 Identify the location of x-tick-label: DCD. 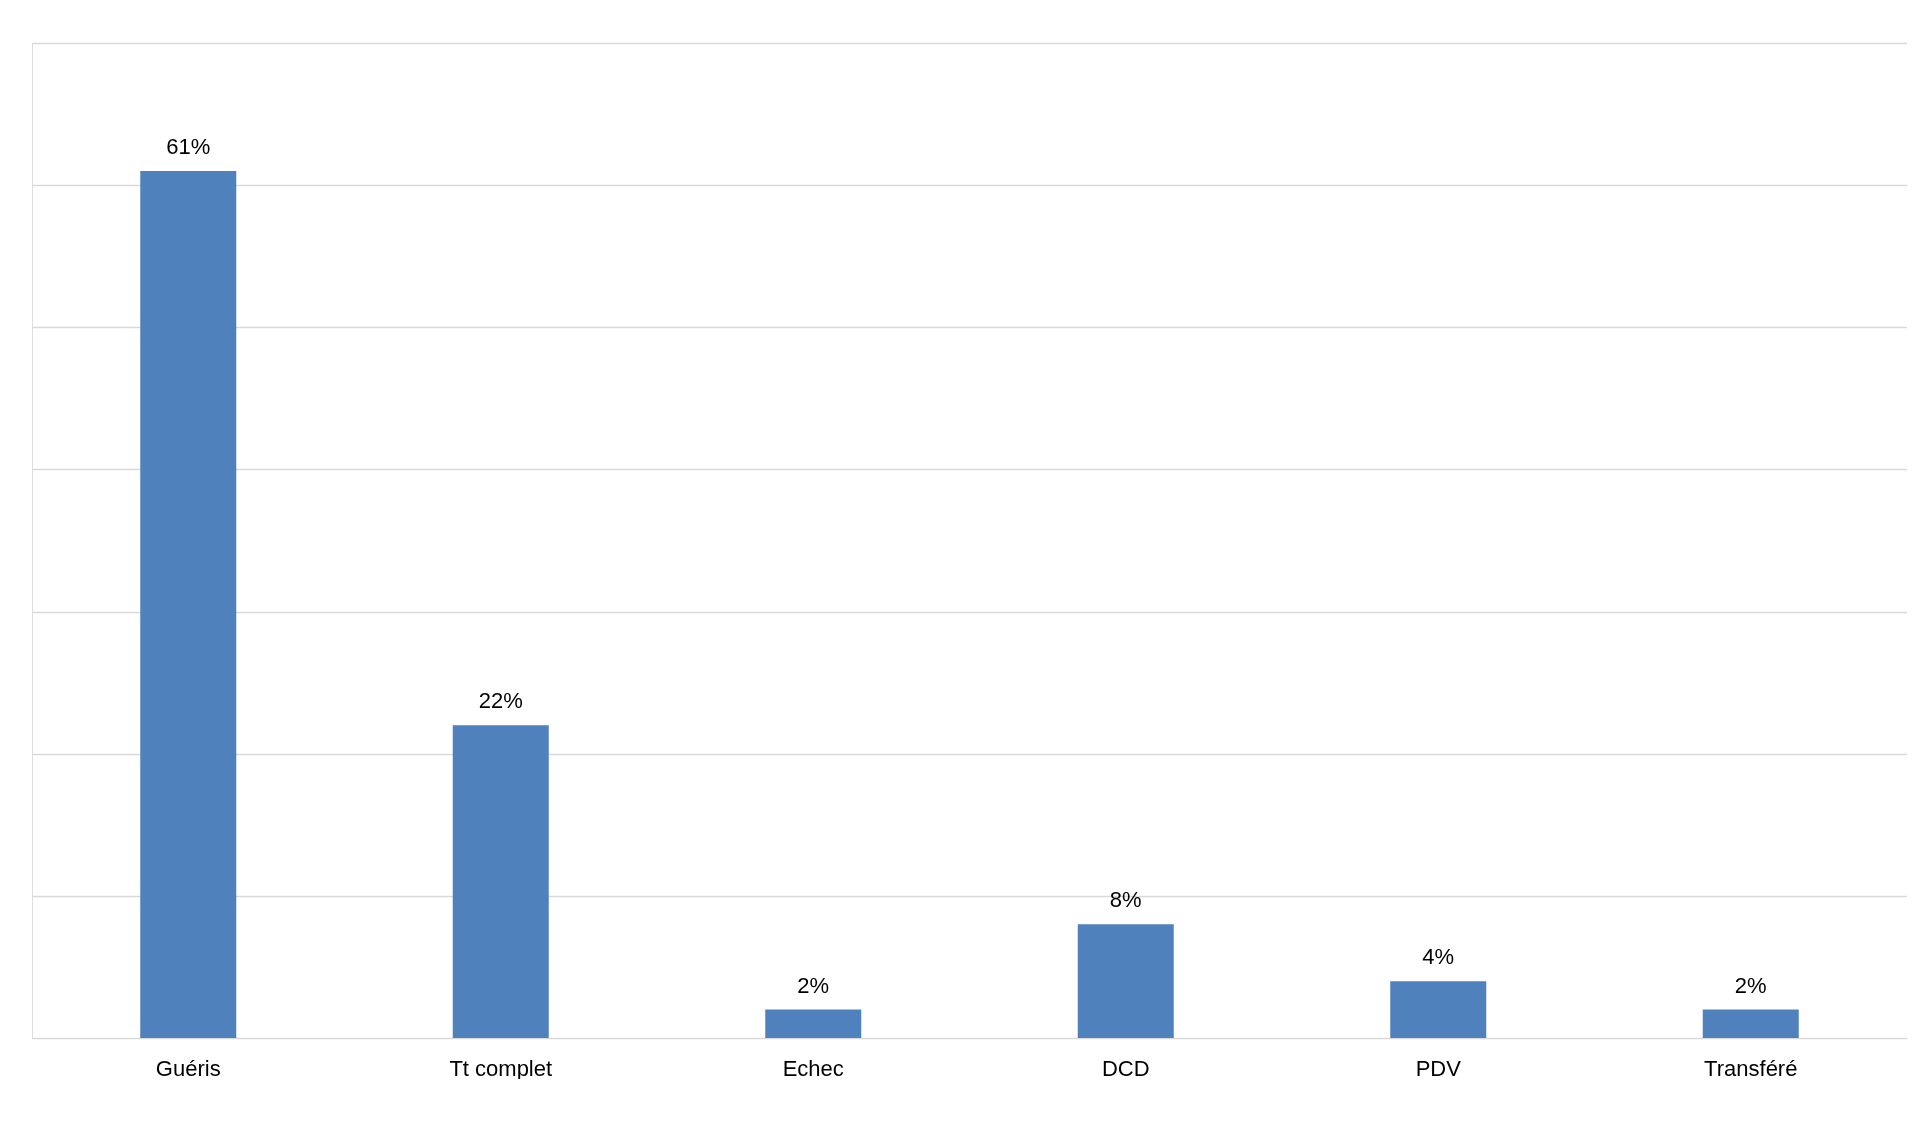
(1125, 1068).